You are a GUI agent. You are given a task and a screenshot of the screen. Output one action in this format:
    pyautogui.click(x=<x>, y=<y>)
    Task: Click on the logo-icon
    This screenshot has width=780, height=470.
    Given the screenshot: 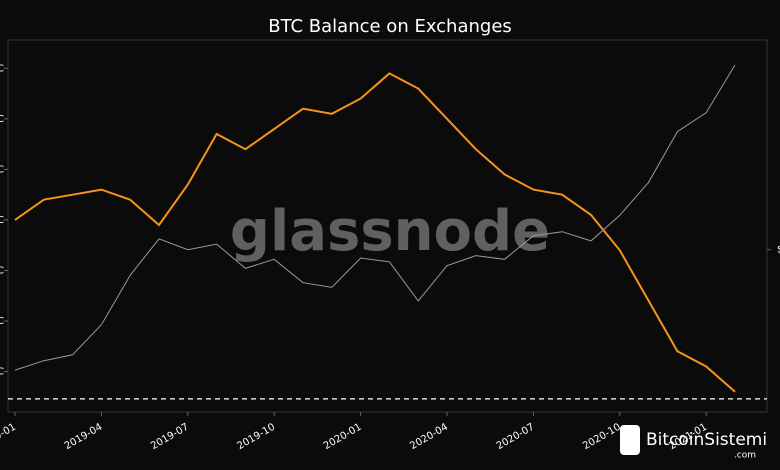 What is the action you would take?
    pyautogui.click(x=630, y=440)
    